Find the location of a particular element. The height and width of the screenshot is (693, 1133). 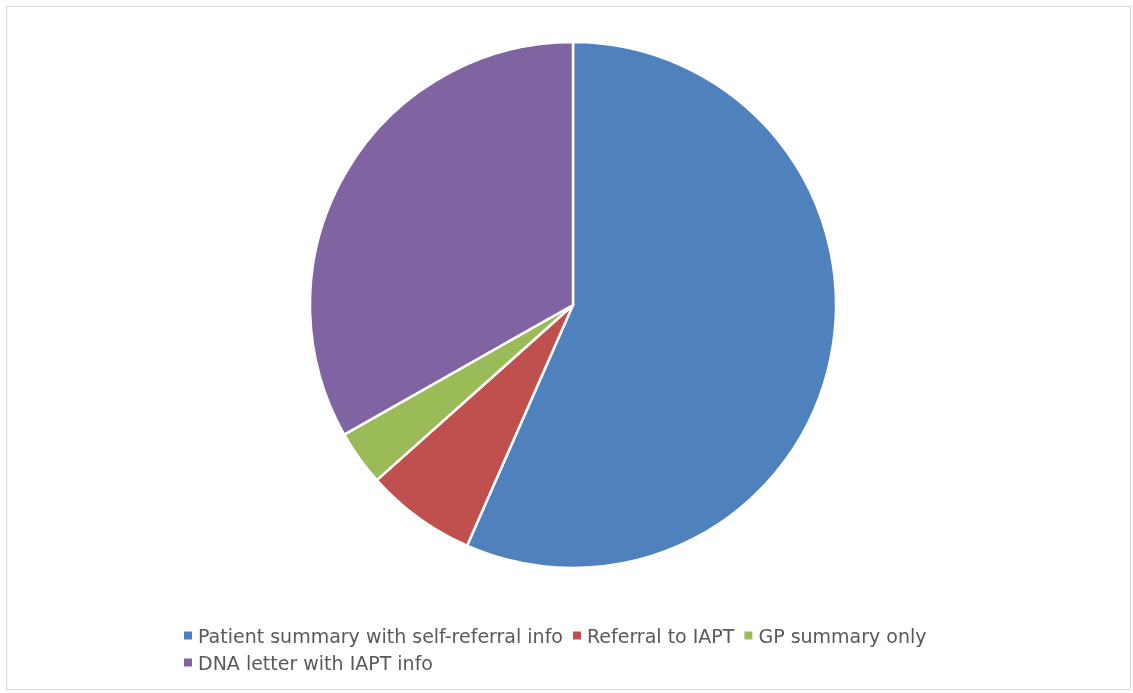

legend-label: DNA letter with IAPT info is located at coordinates (315, 662).